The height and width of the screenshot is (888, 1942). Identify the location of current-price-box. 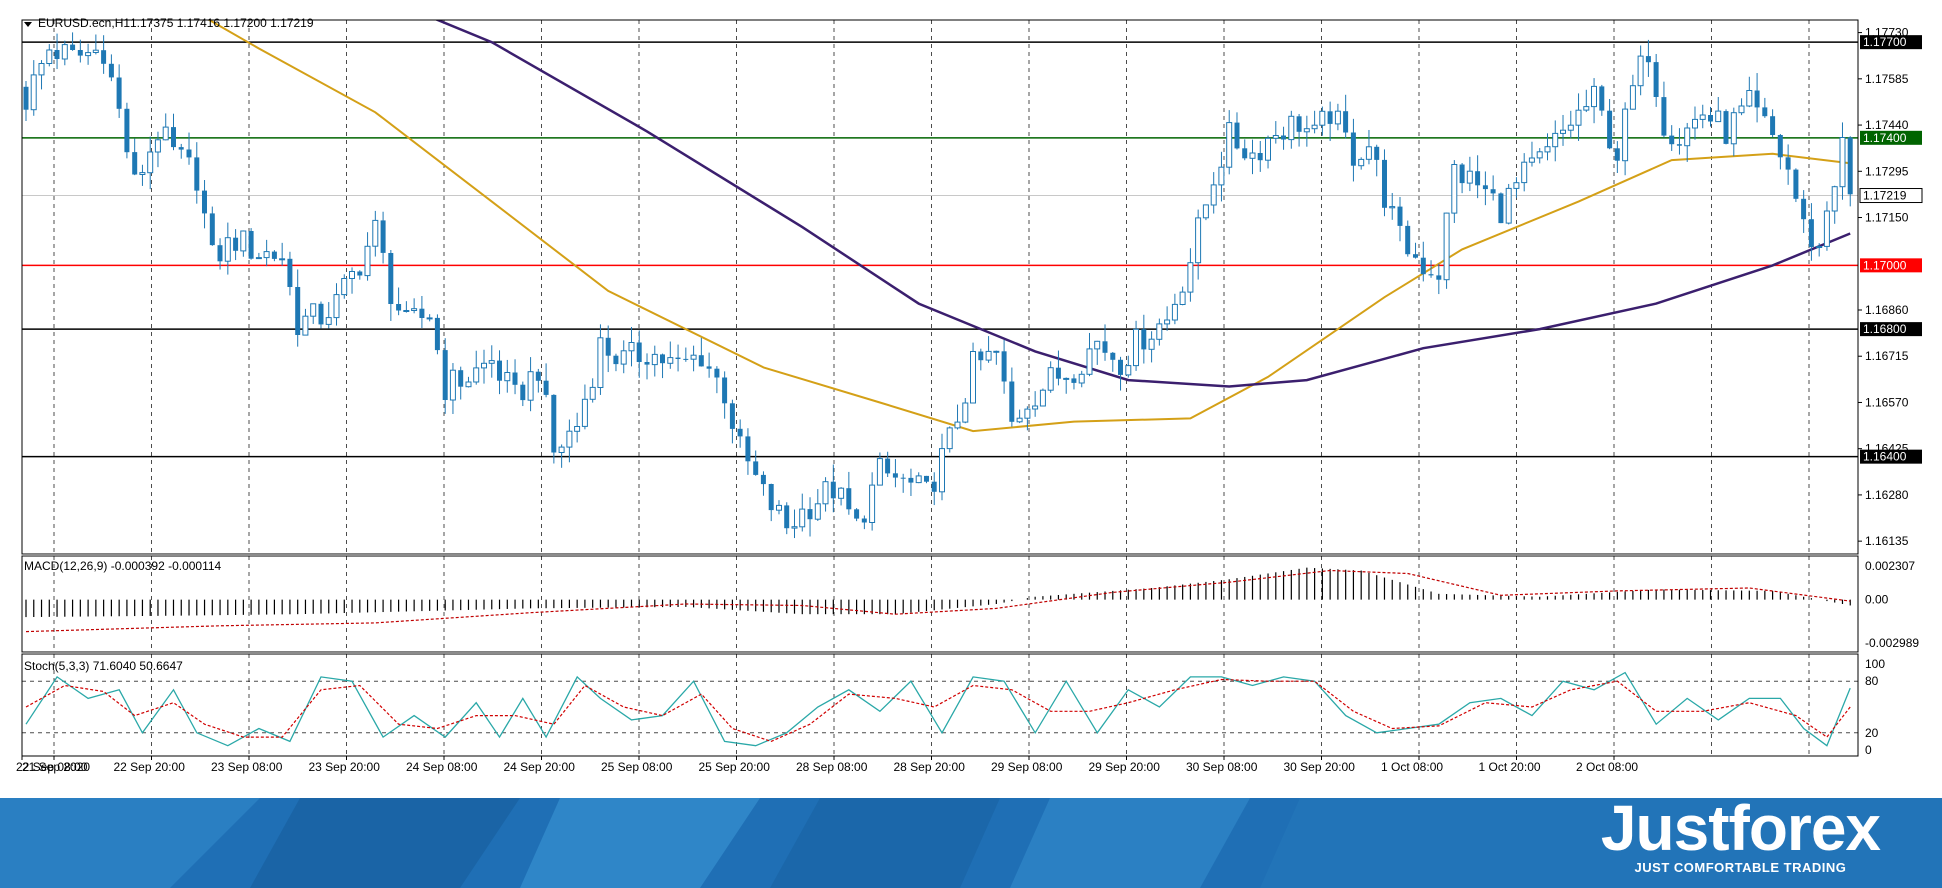
(1891, 196).